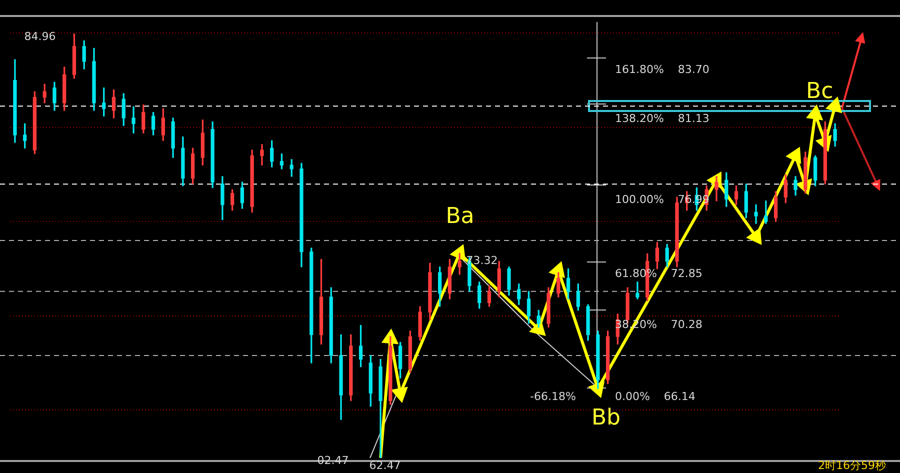 The image size is (900, 473). What do you see at coordinates (820, 91) in the screenshot?
I see `annotation: Bc` at bounding box center [820, 91].